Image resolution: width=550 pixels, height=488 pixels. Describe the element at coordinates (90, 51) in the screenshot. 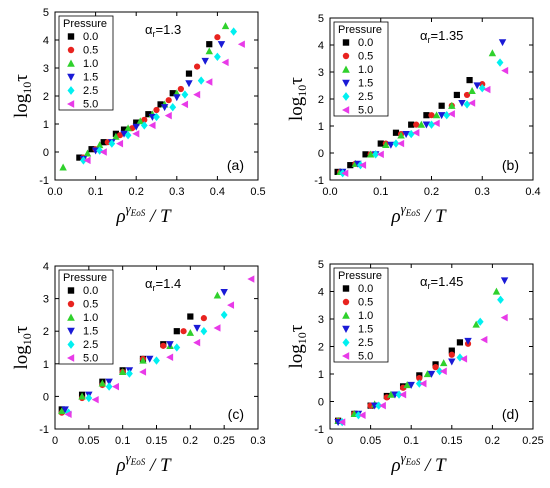

I see `legend-entry: 0.5` at that location.